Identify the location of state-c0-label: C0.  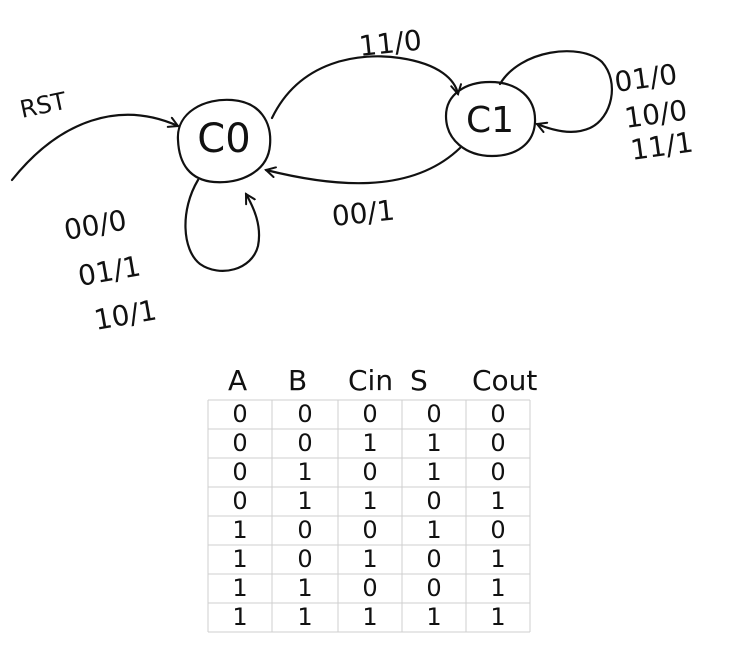
(223, 139).